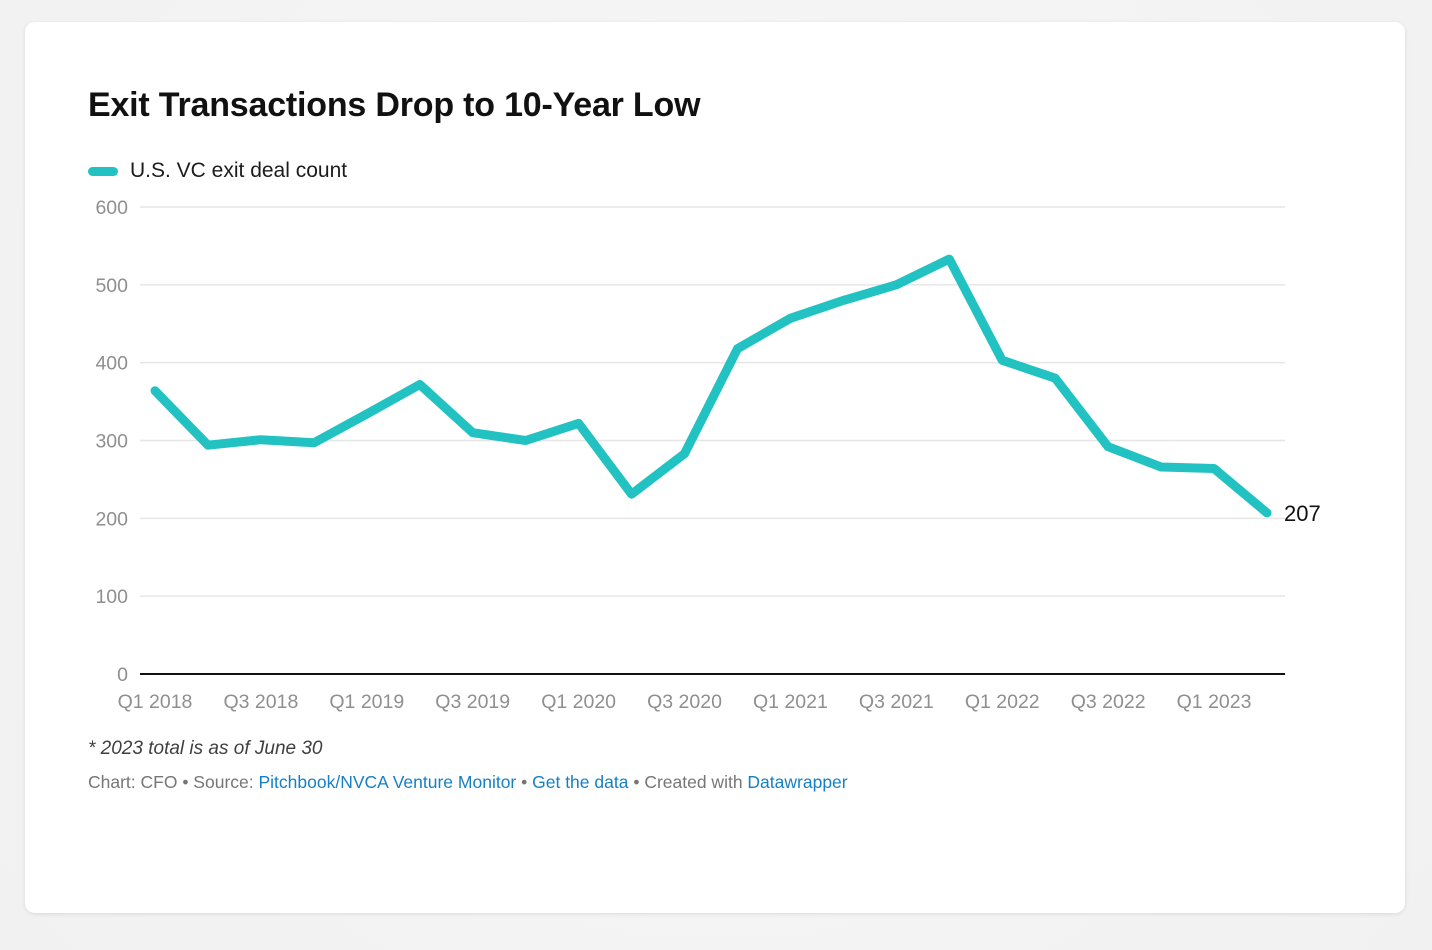 The width and height of the screenshot is (1432, 950). Describe the element at coordinates (111, 208) in the screenshot. I see `y-axis-tick-label: 600` at that location.